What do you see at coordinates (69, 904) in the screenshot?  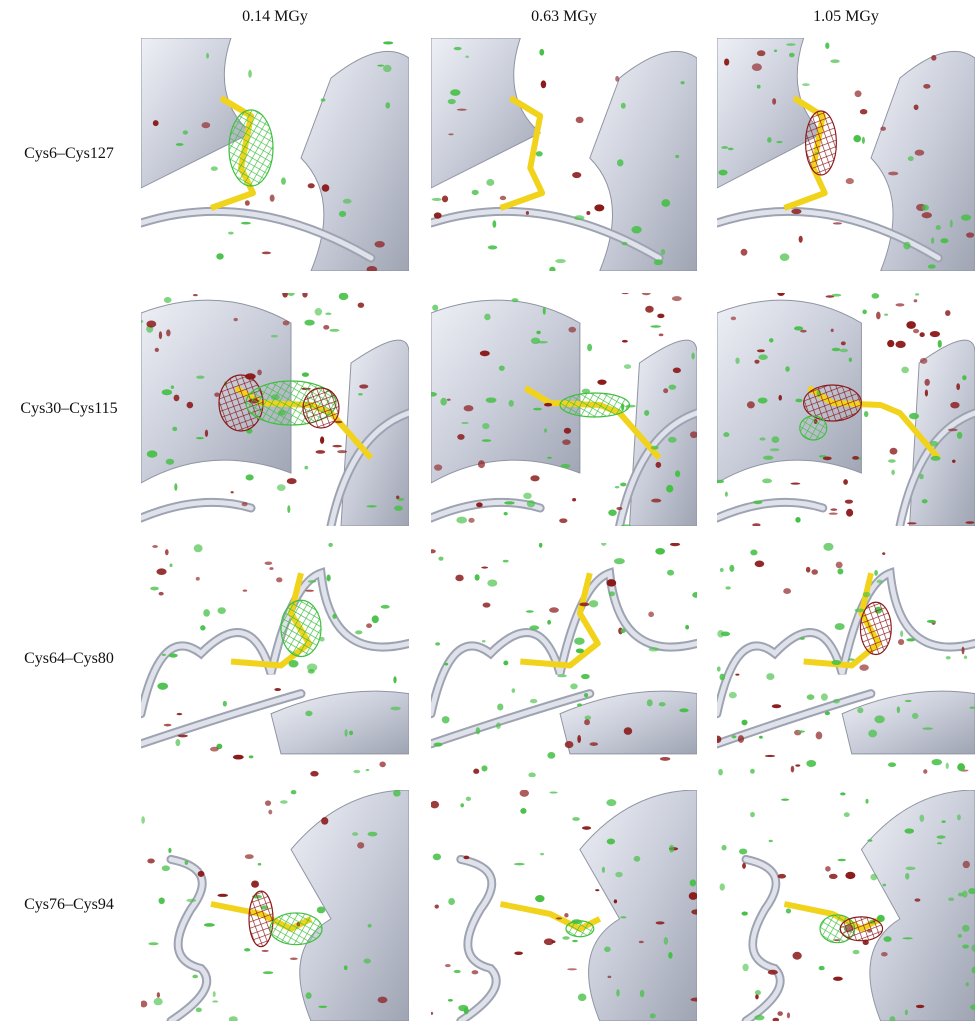 I see `row-label: Cys76–Cys94` at bounding box center [69, 904].